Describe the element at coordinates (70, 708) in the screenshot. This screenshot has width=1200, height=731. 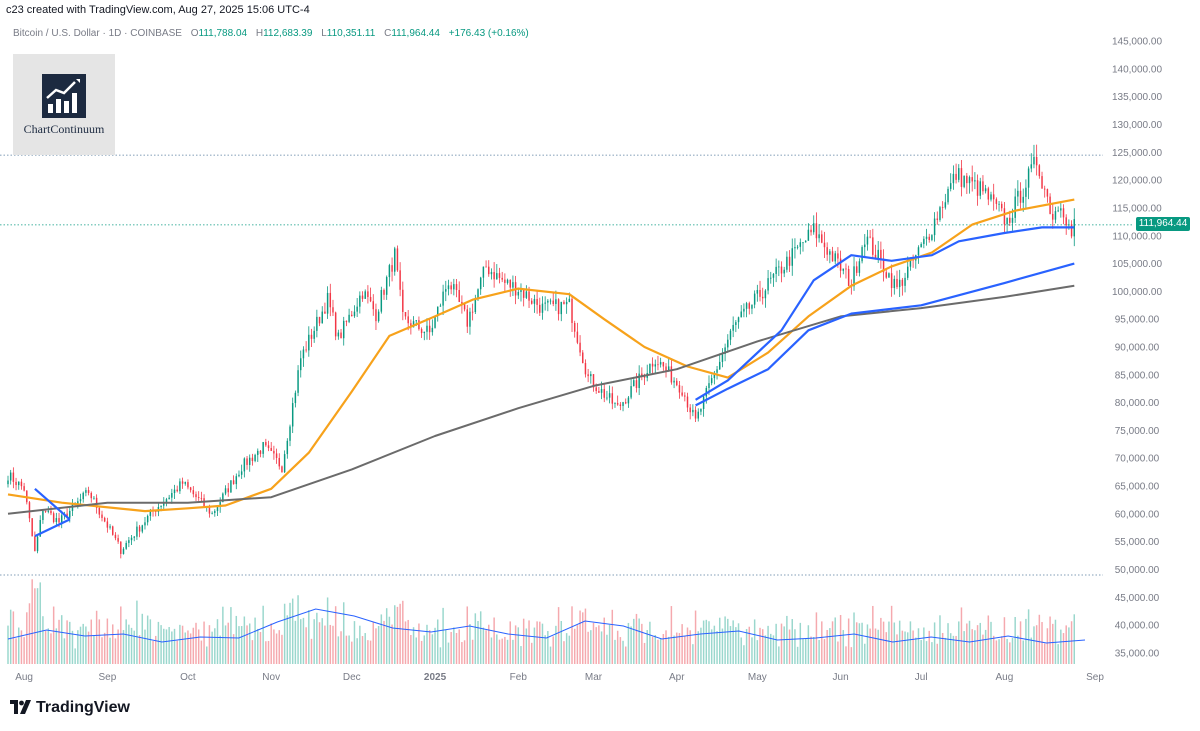
I see `tradingview-brand: TradingView` at that location.